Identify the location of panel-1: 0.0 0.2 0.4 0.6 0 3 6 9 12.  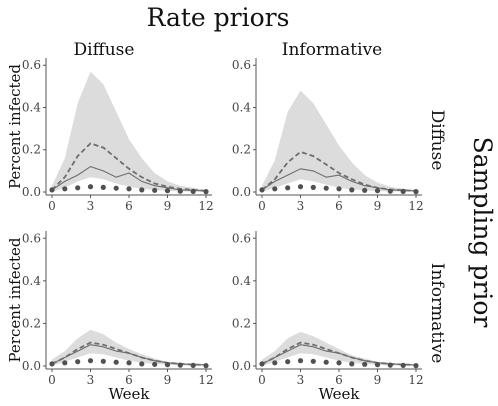
(328, 135).